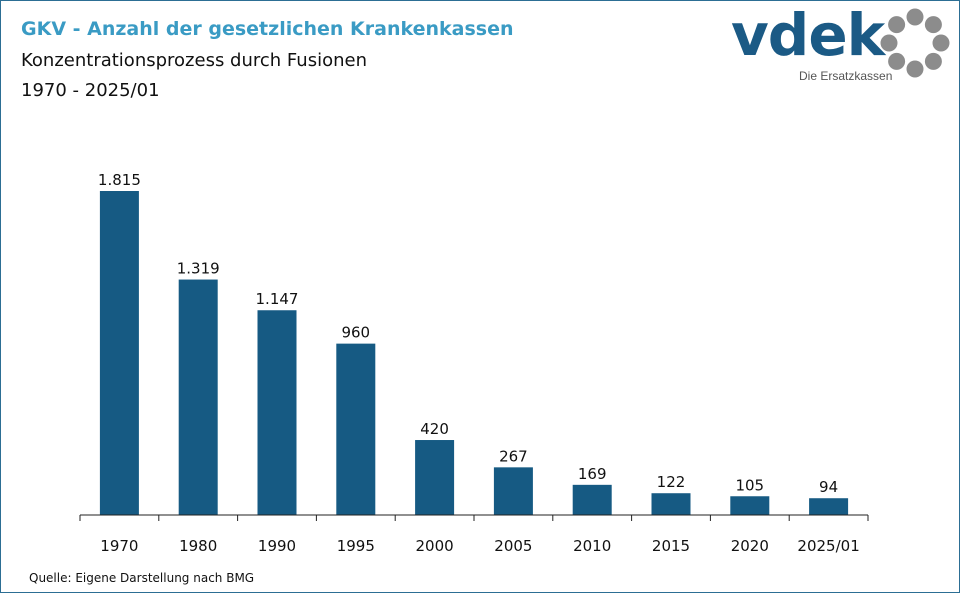 This screenshot has width=960, height=593. Describe the element at coordinates (277, 412) in the screenshot. I see `bar-1990` at that location.